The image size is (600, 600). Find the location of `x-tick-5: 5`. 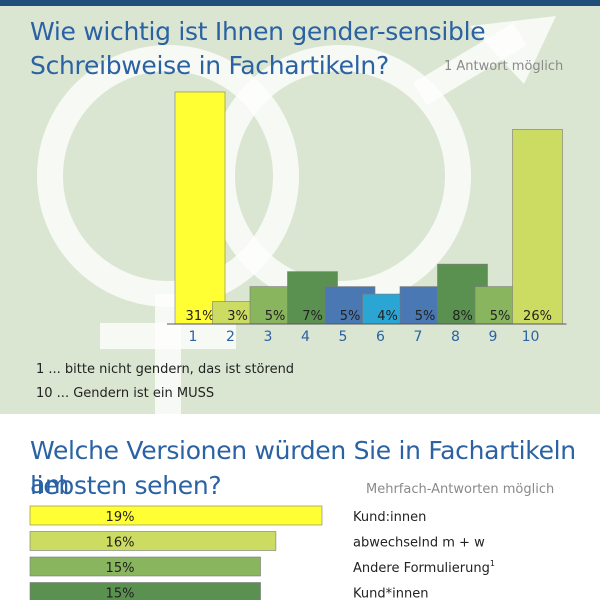

x-tick-5: 5 is located at coordinates (343, 337).